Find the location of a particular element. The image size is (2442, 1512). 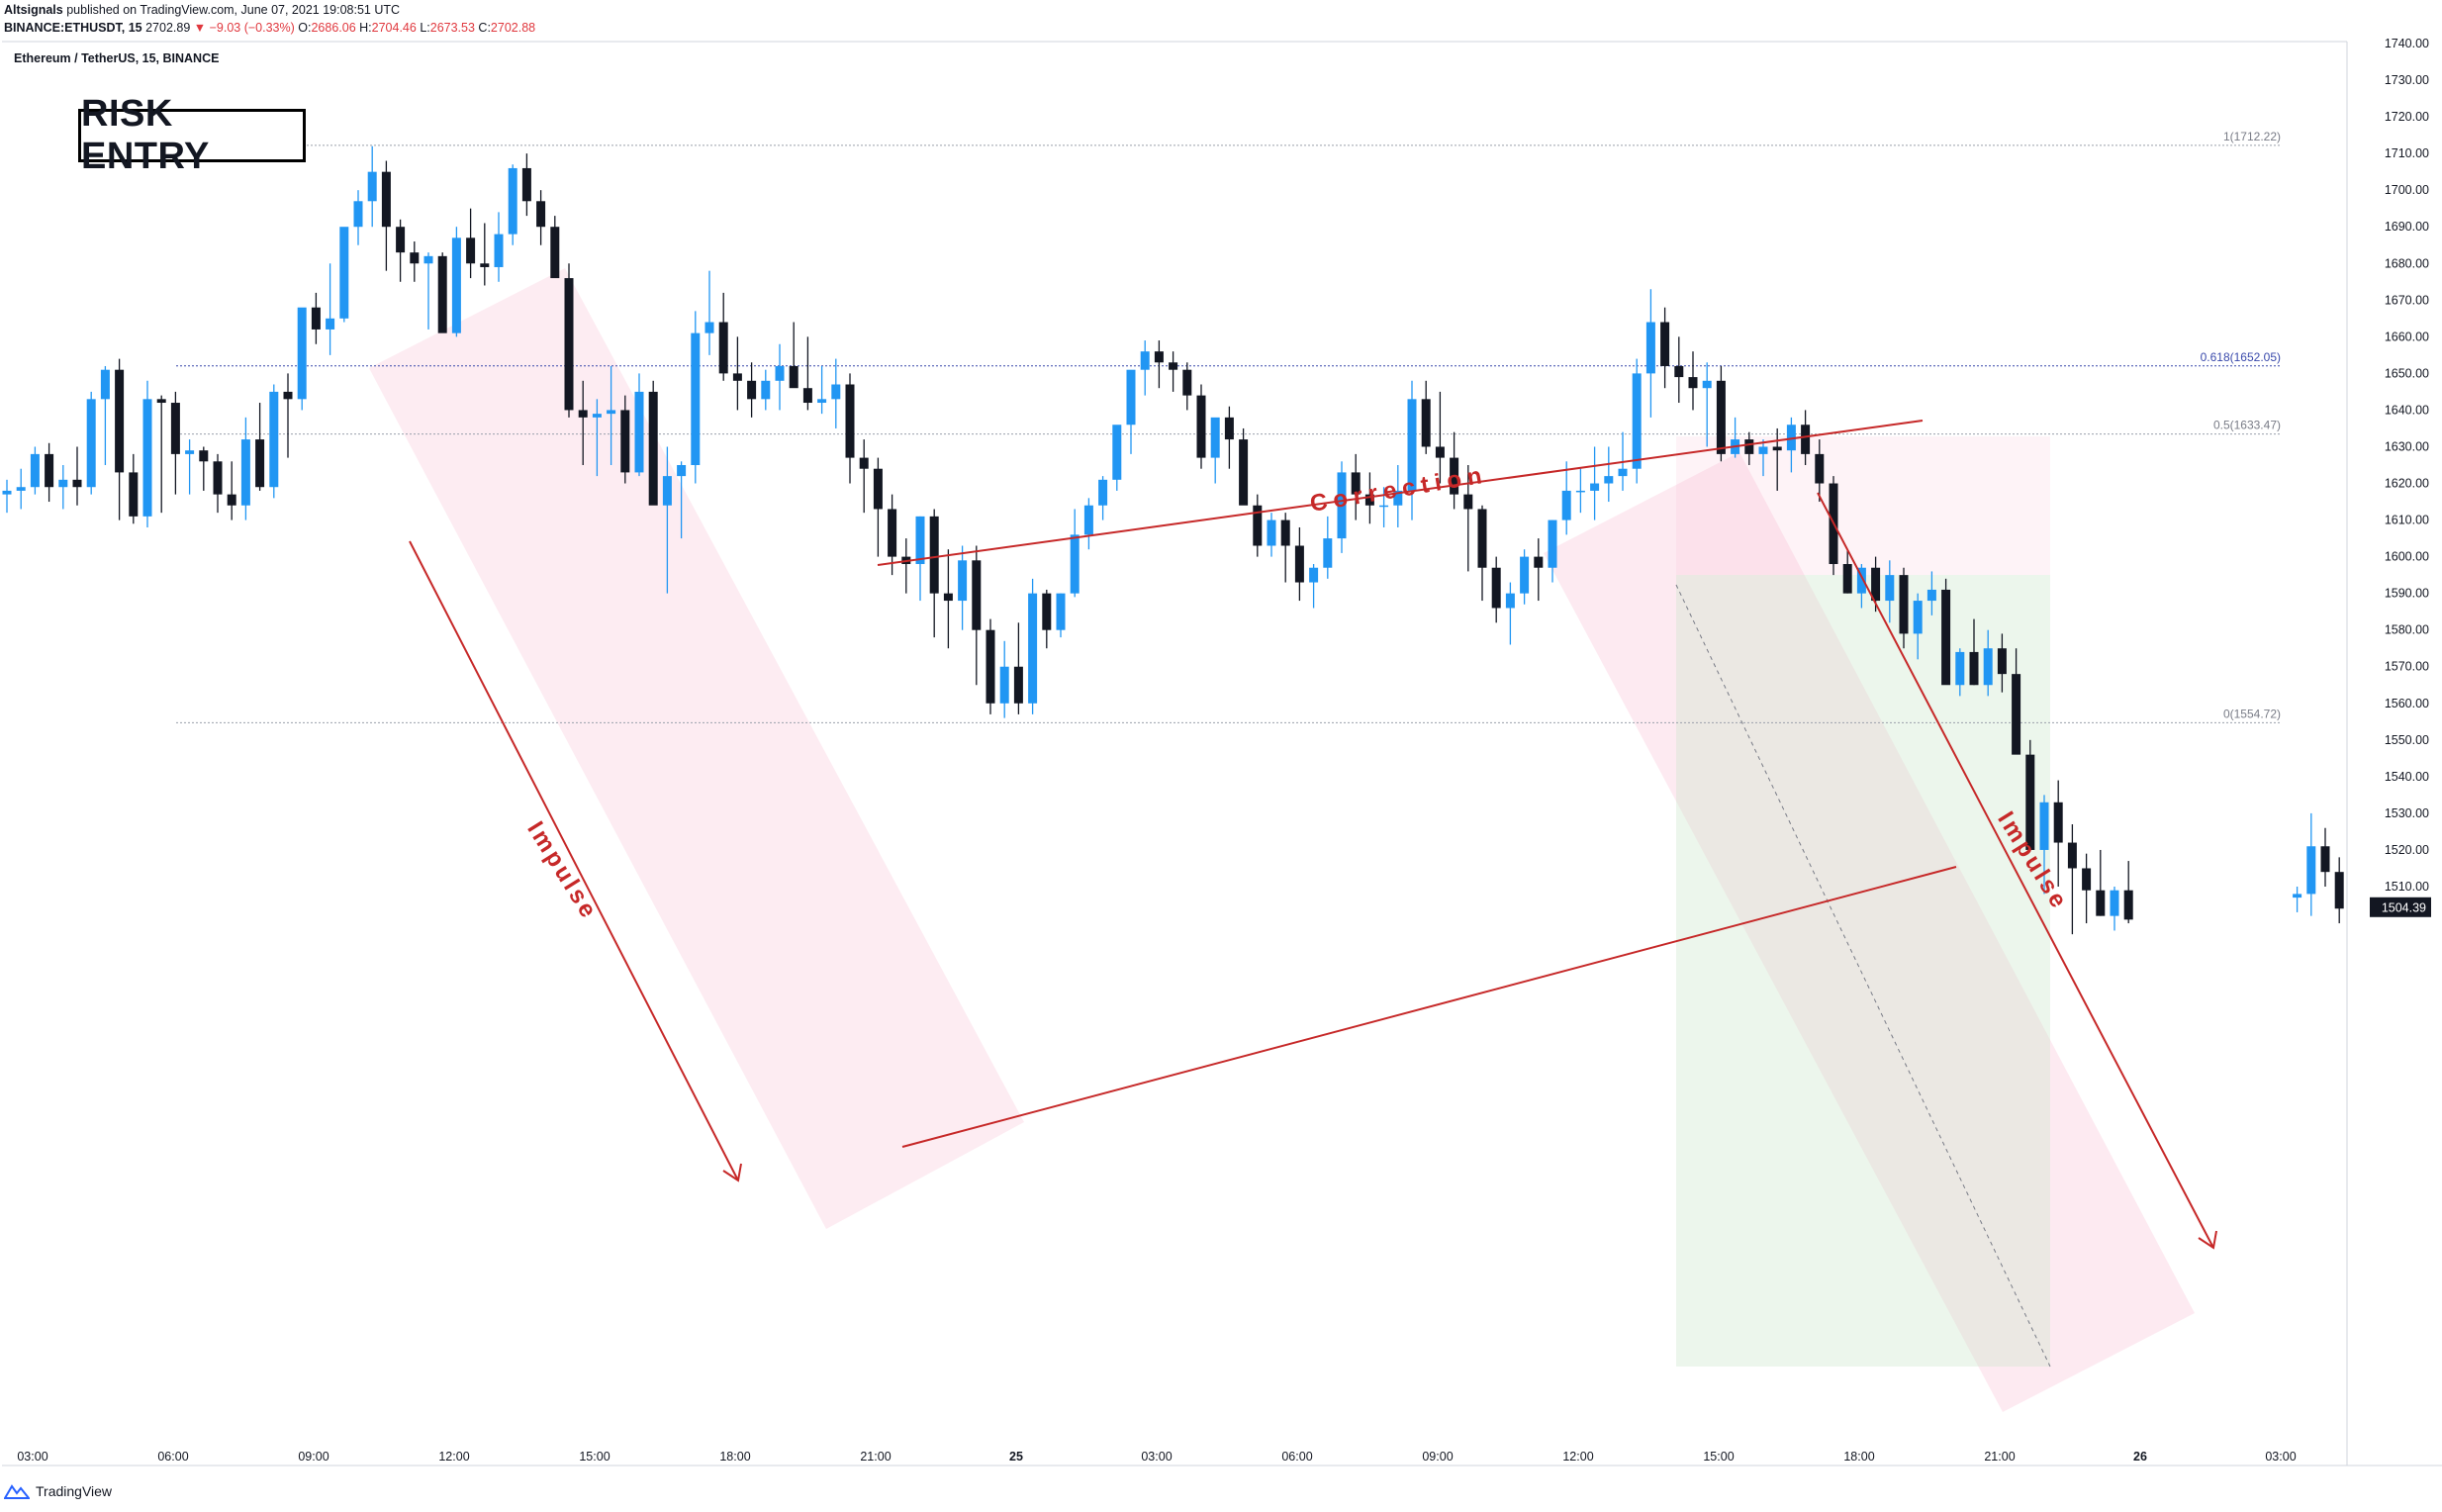

impulse-arrow-left is located at coordinates (574, 860).